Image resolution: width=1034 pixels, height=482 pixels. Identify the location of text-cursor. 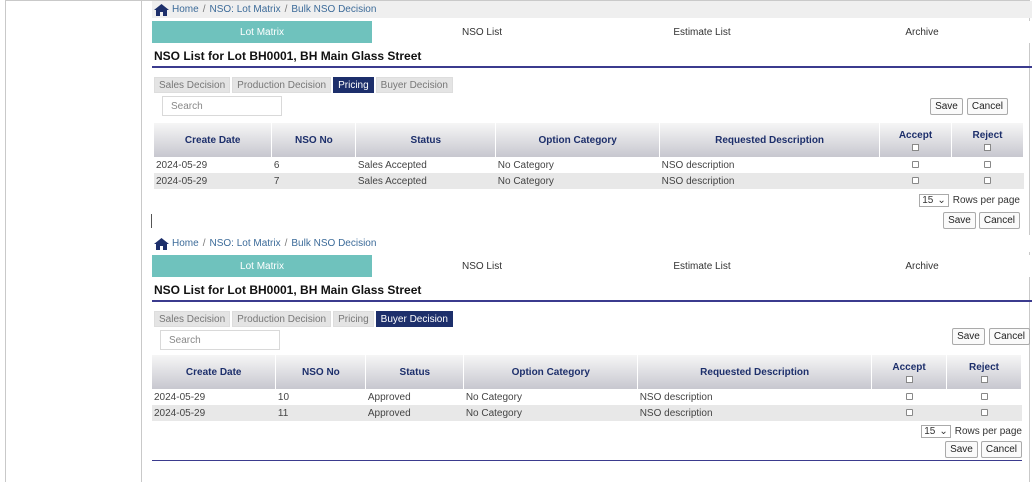
(151, 221).